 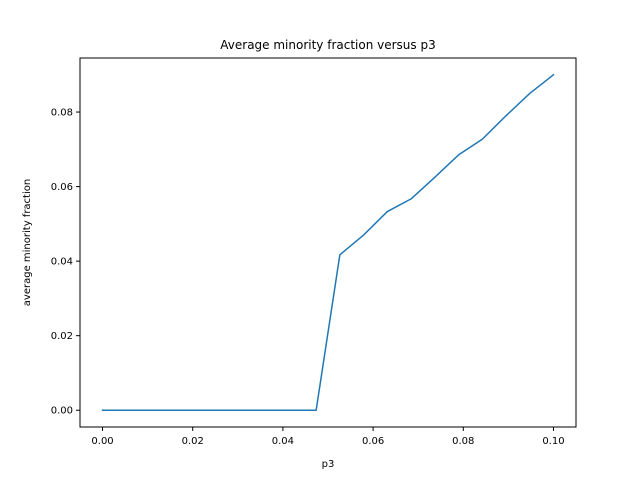 What do you see at coordinates (328, 437) in the screenshot?
I see `x-axis-ticks: 0.00 0.02 0.04 0.06 0.08 0.10` at bounding box center [328, 437].